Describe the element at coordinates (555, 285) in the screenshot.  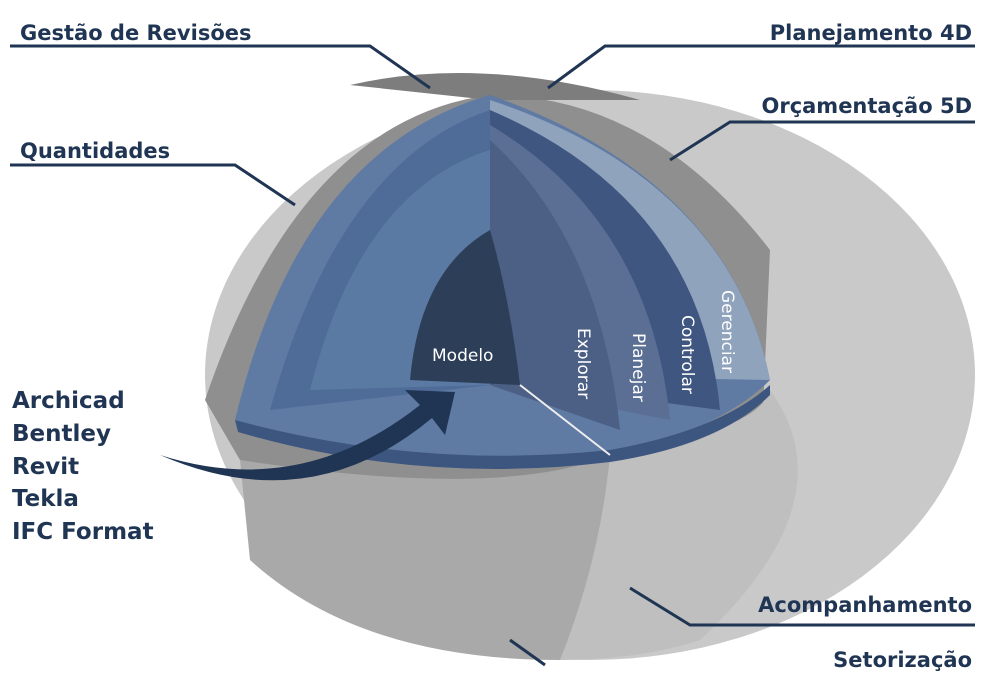
I see `layer-explorar` at that location.